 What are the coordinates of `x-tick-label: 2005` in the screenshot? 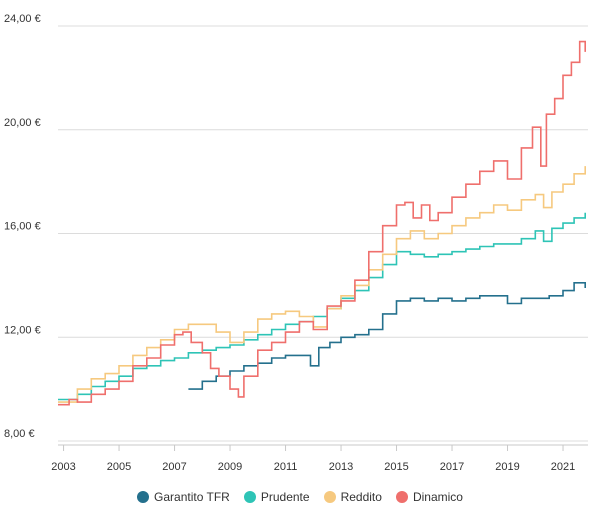 It's located at (119, 467).